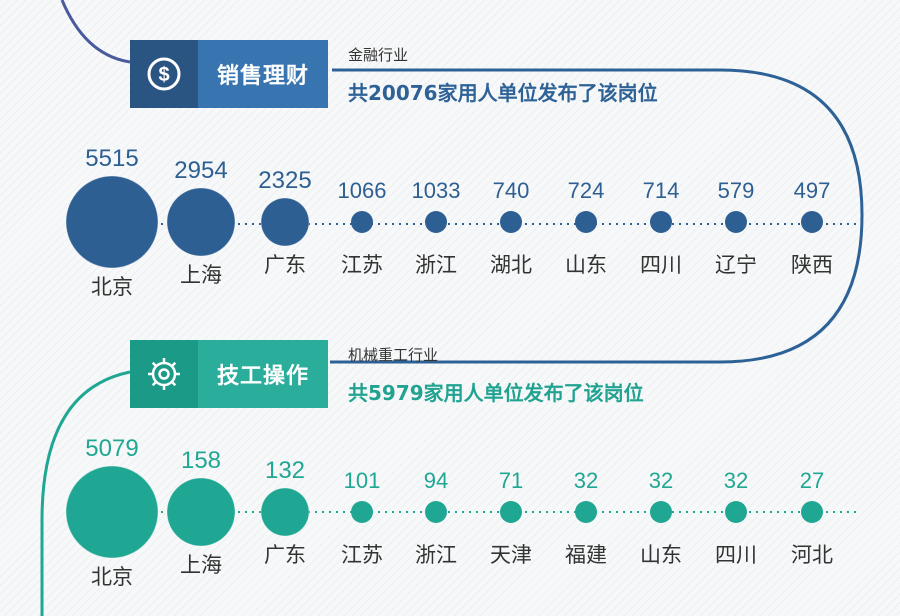 This screenshot has width=900, height=616. I want to click on gear-icon, so click(164, 374).